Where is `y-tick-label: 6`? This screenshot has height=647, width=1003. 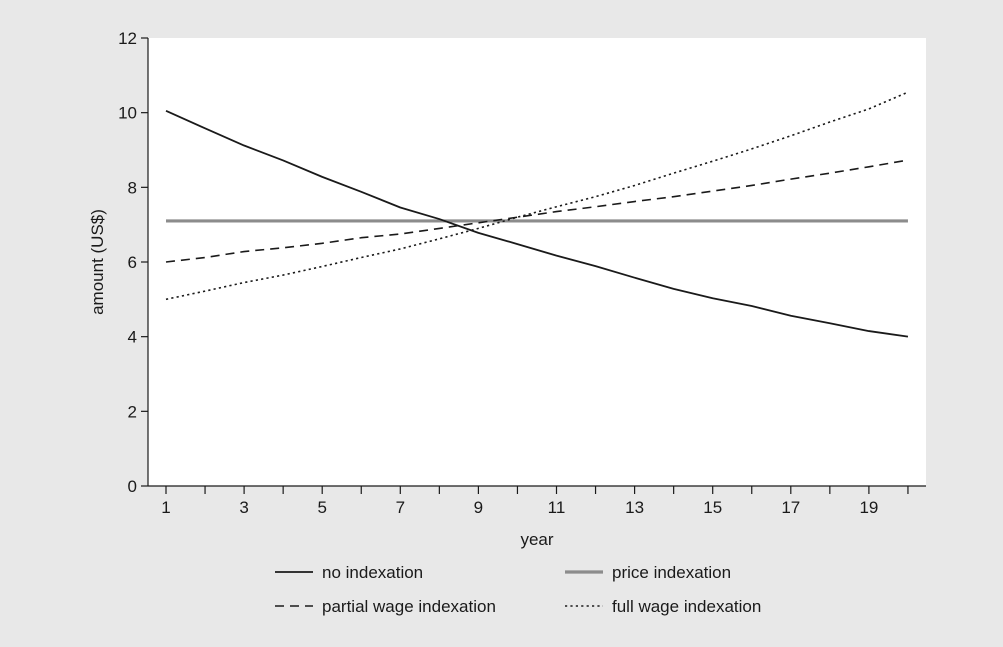
y-tick-label: 6 is located at coordinates (132, 262).